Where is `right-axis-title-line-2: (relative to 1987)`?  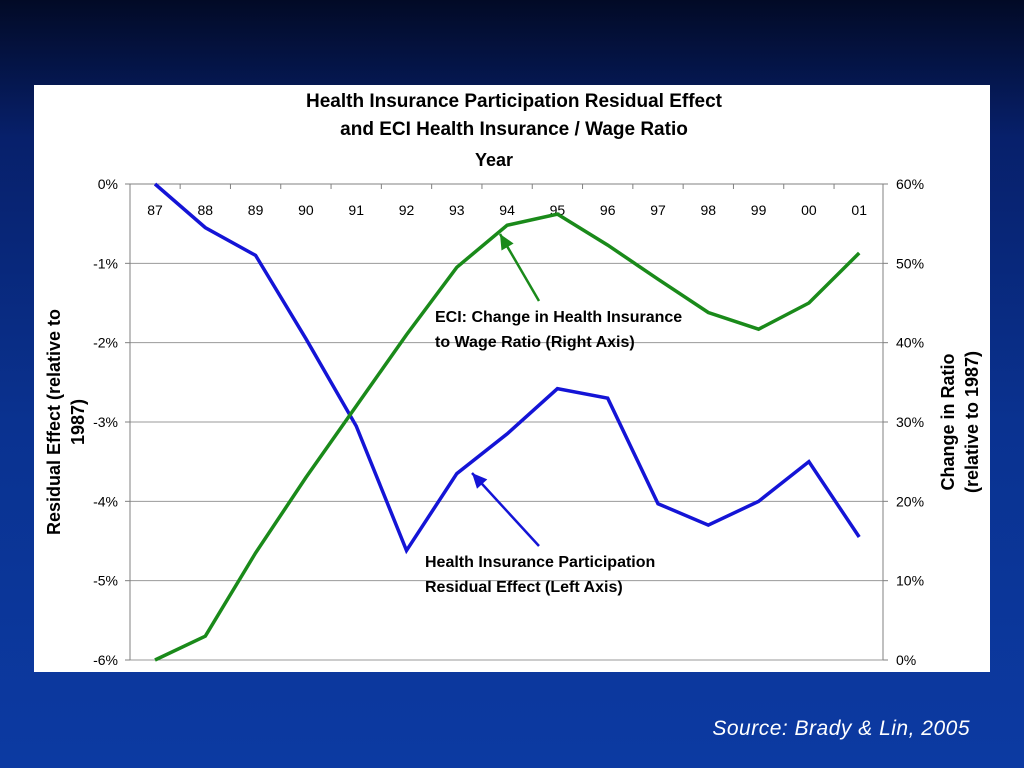
right-axis-title-line-2: (relative to 1987) is located at coordinates (972, 422).